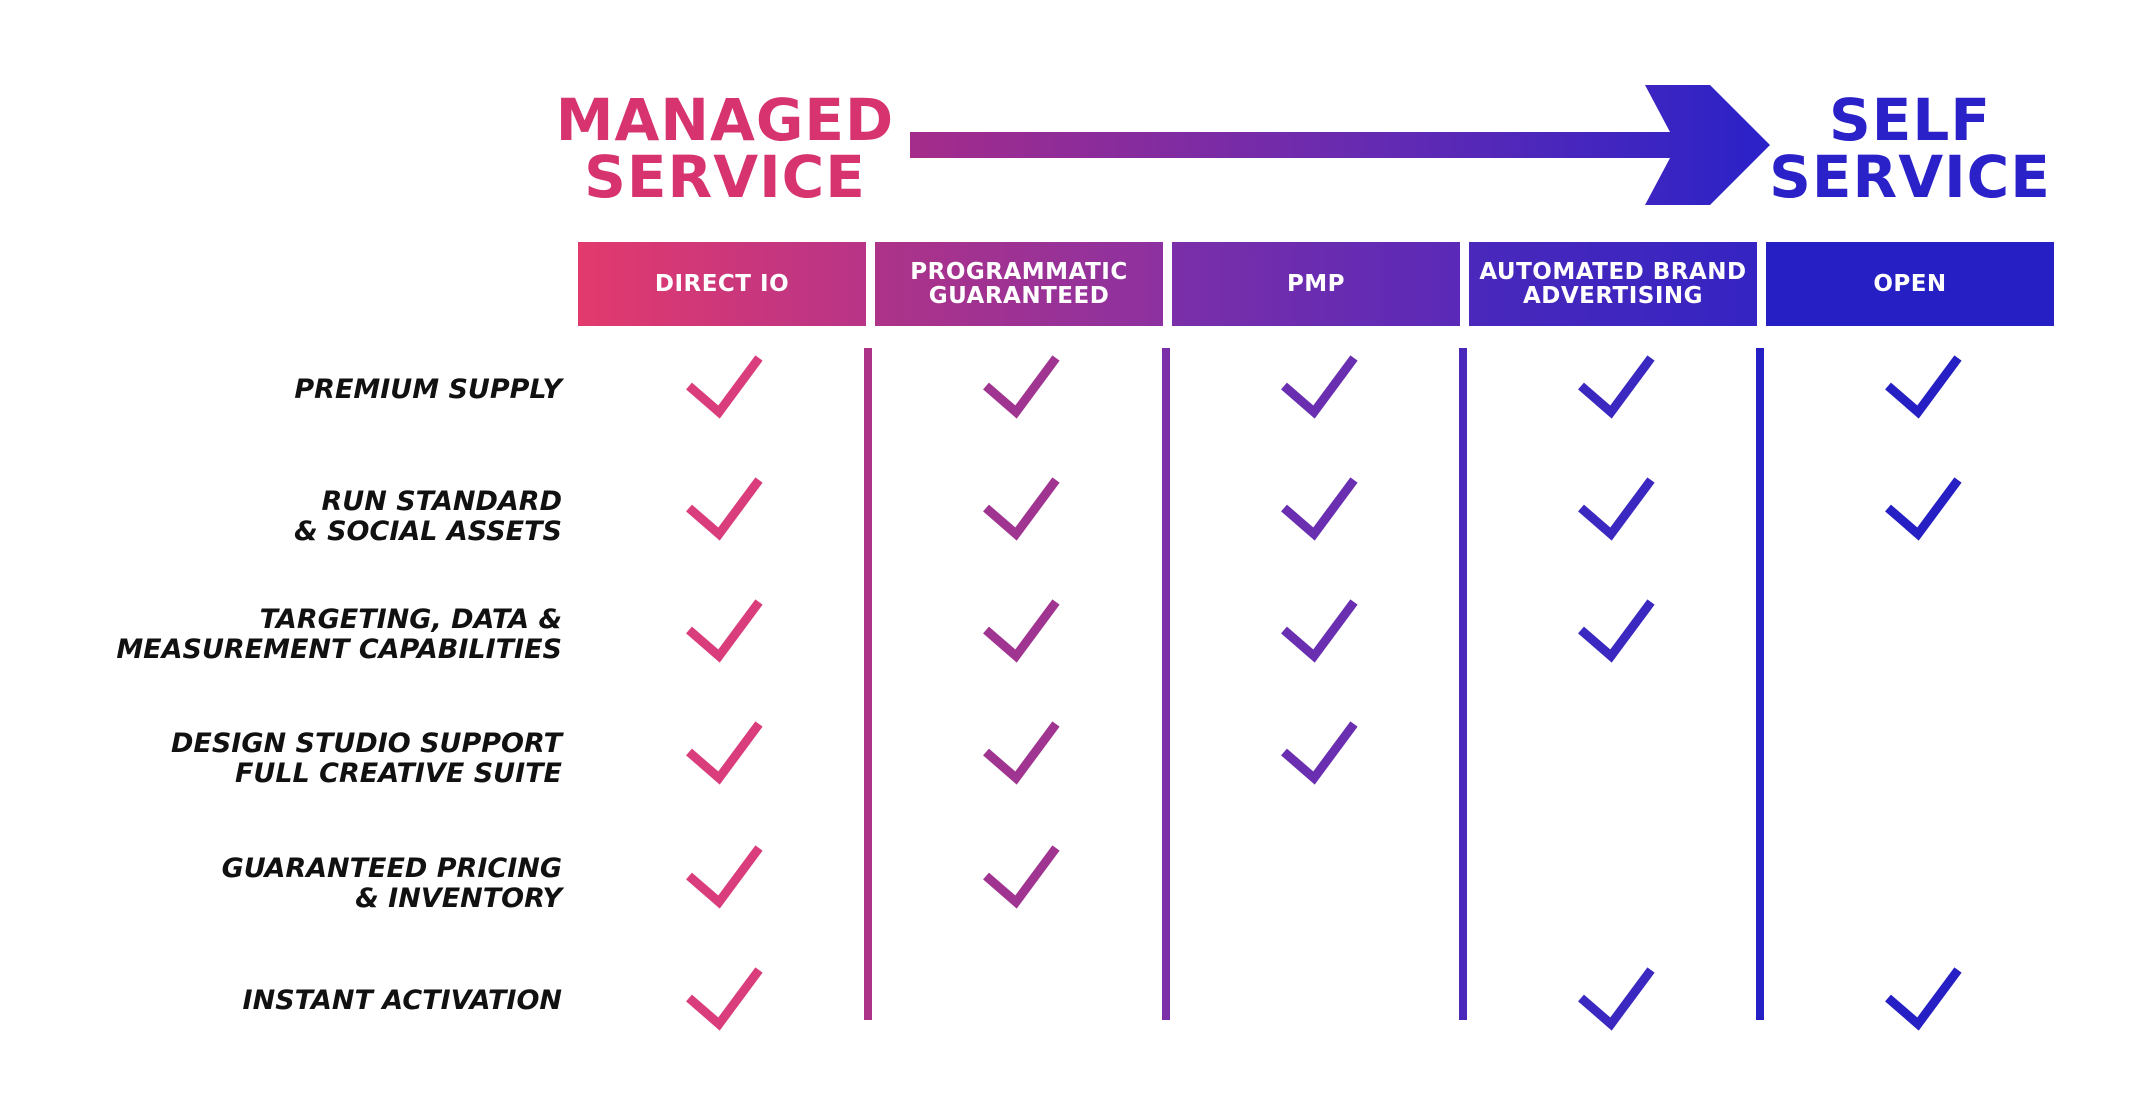 Image resolution: width=2132 pixels, height=1119 pixels. What do you see at coordinates (402, 1000) in the screenshot?
I see `row-label-instant-activation: INSTANT ACTIVATION` at bounding box center [402, 1000].